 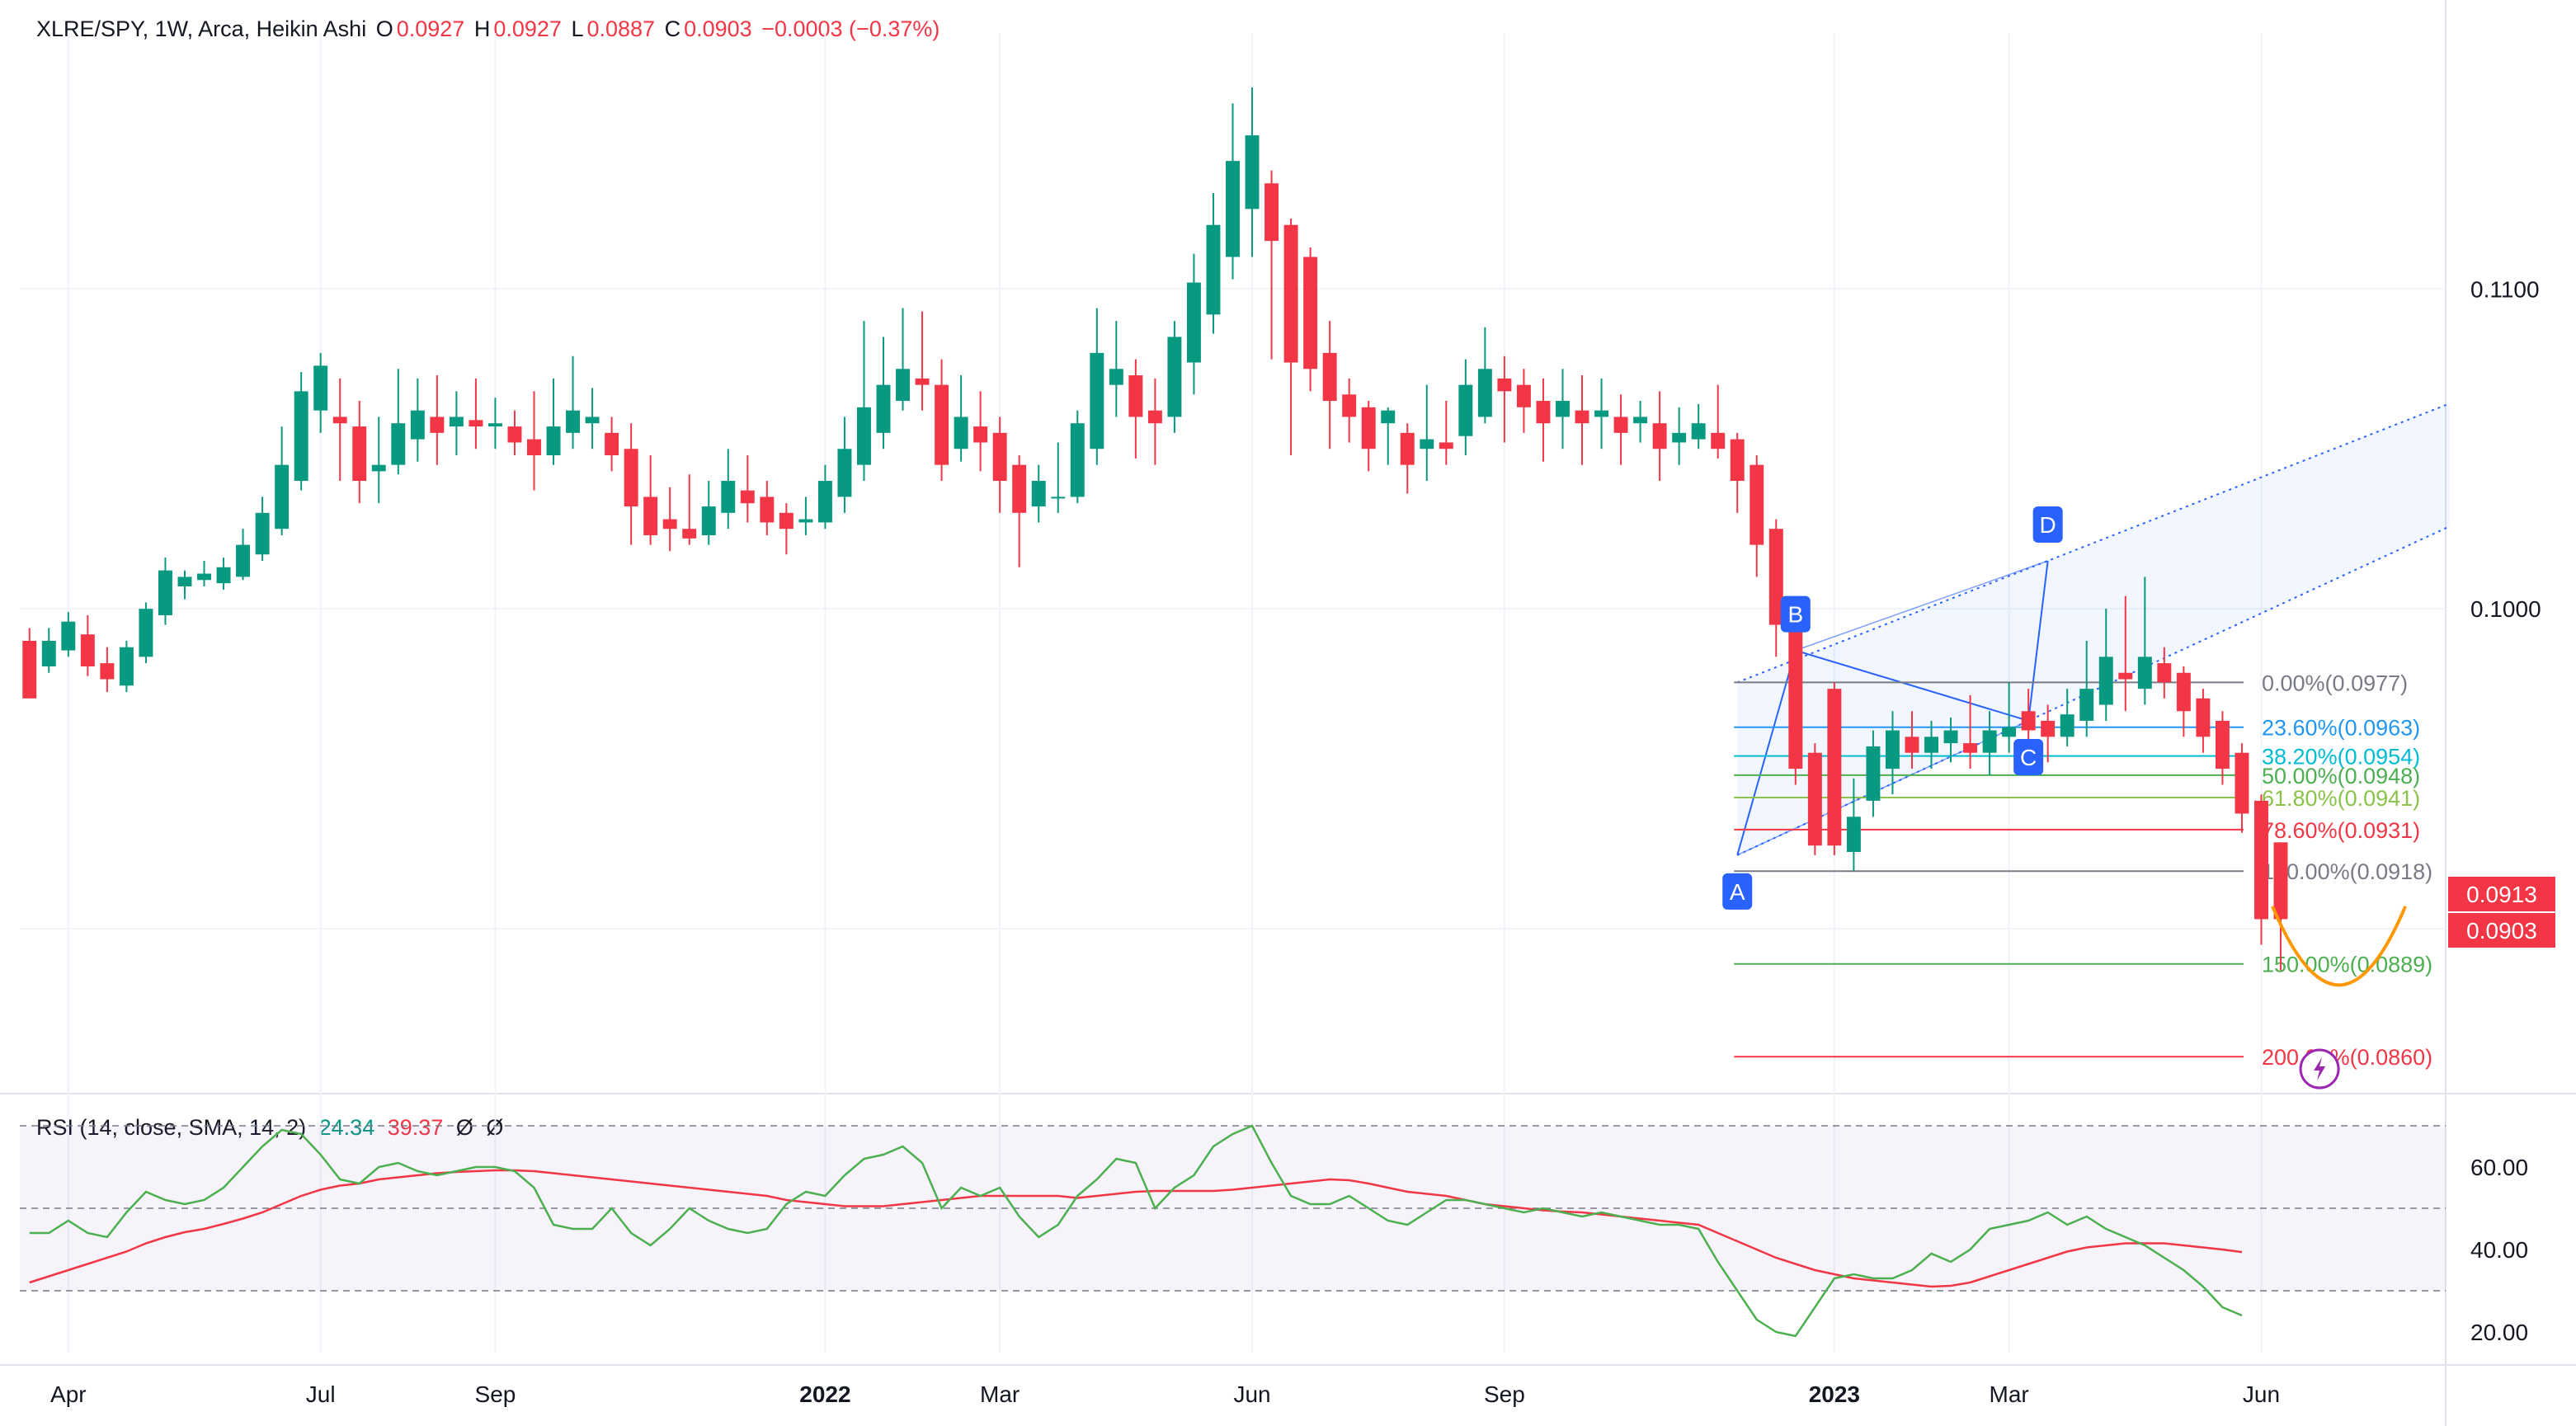 What do you see at coordinates (2009, 1394) in the screenshot?
I see `time-tick-label: Mar` at bounding box center [2009, 1394].